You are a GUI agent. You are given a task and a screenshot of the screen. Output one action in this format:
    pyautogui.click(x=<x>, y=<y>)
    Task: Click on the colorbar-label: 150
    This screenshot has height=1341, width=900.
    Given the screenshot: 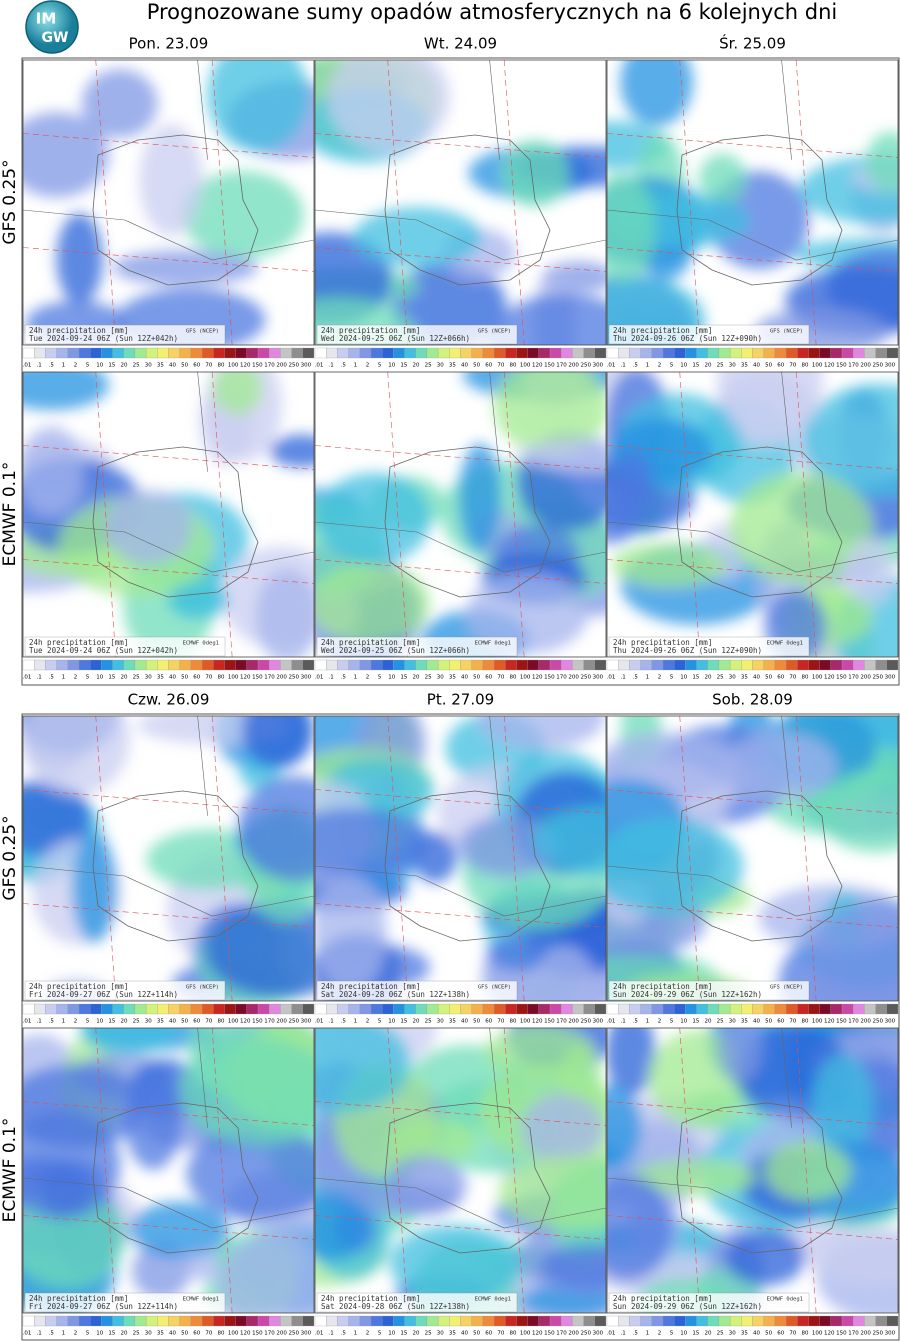 What is the action you would take?
    pyautogui.click(x=841, y=678)
    